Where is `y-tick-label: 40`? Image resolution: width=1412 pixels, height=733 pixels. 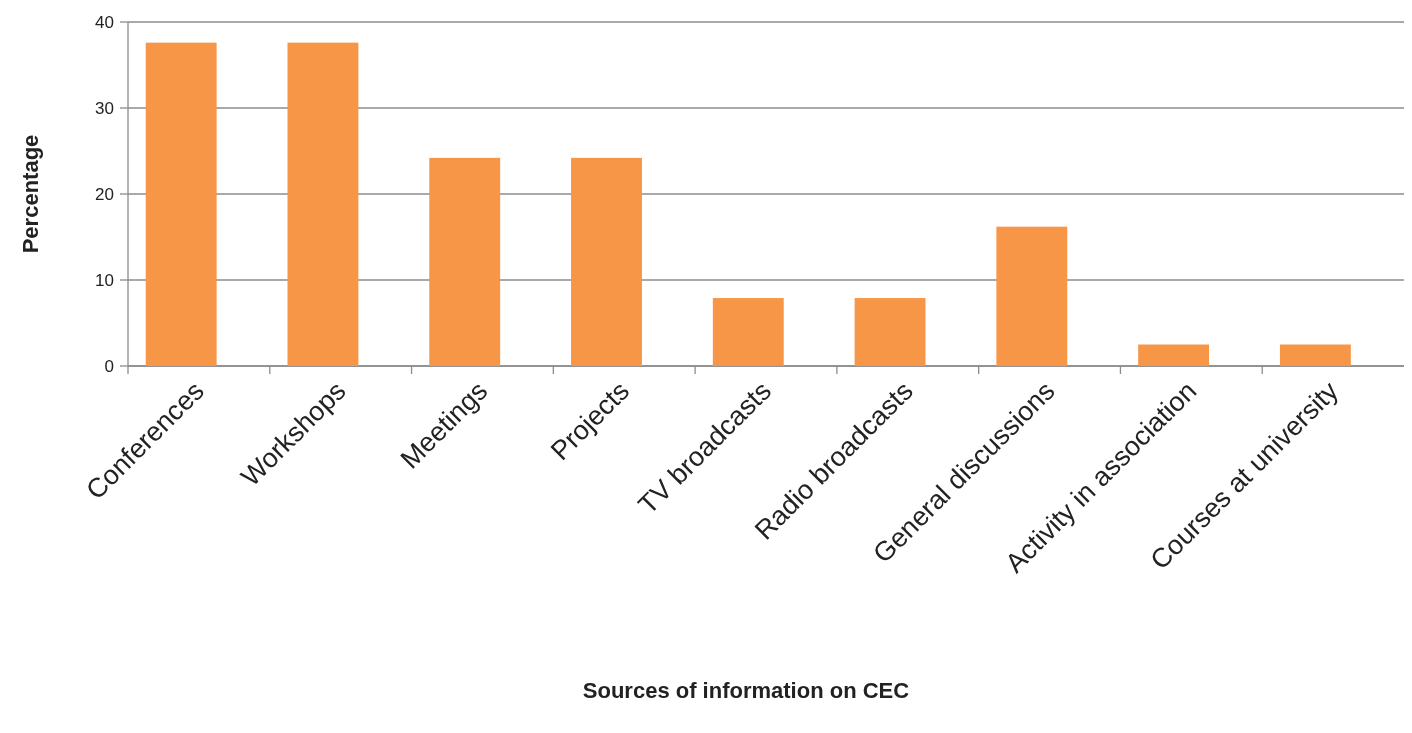
y-tick-label: 40 is located at coordinates (104, 22).